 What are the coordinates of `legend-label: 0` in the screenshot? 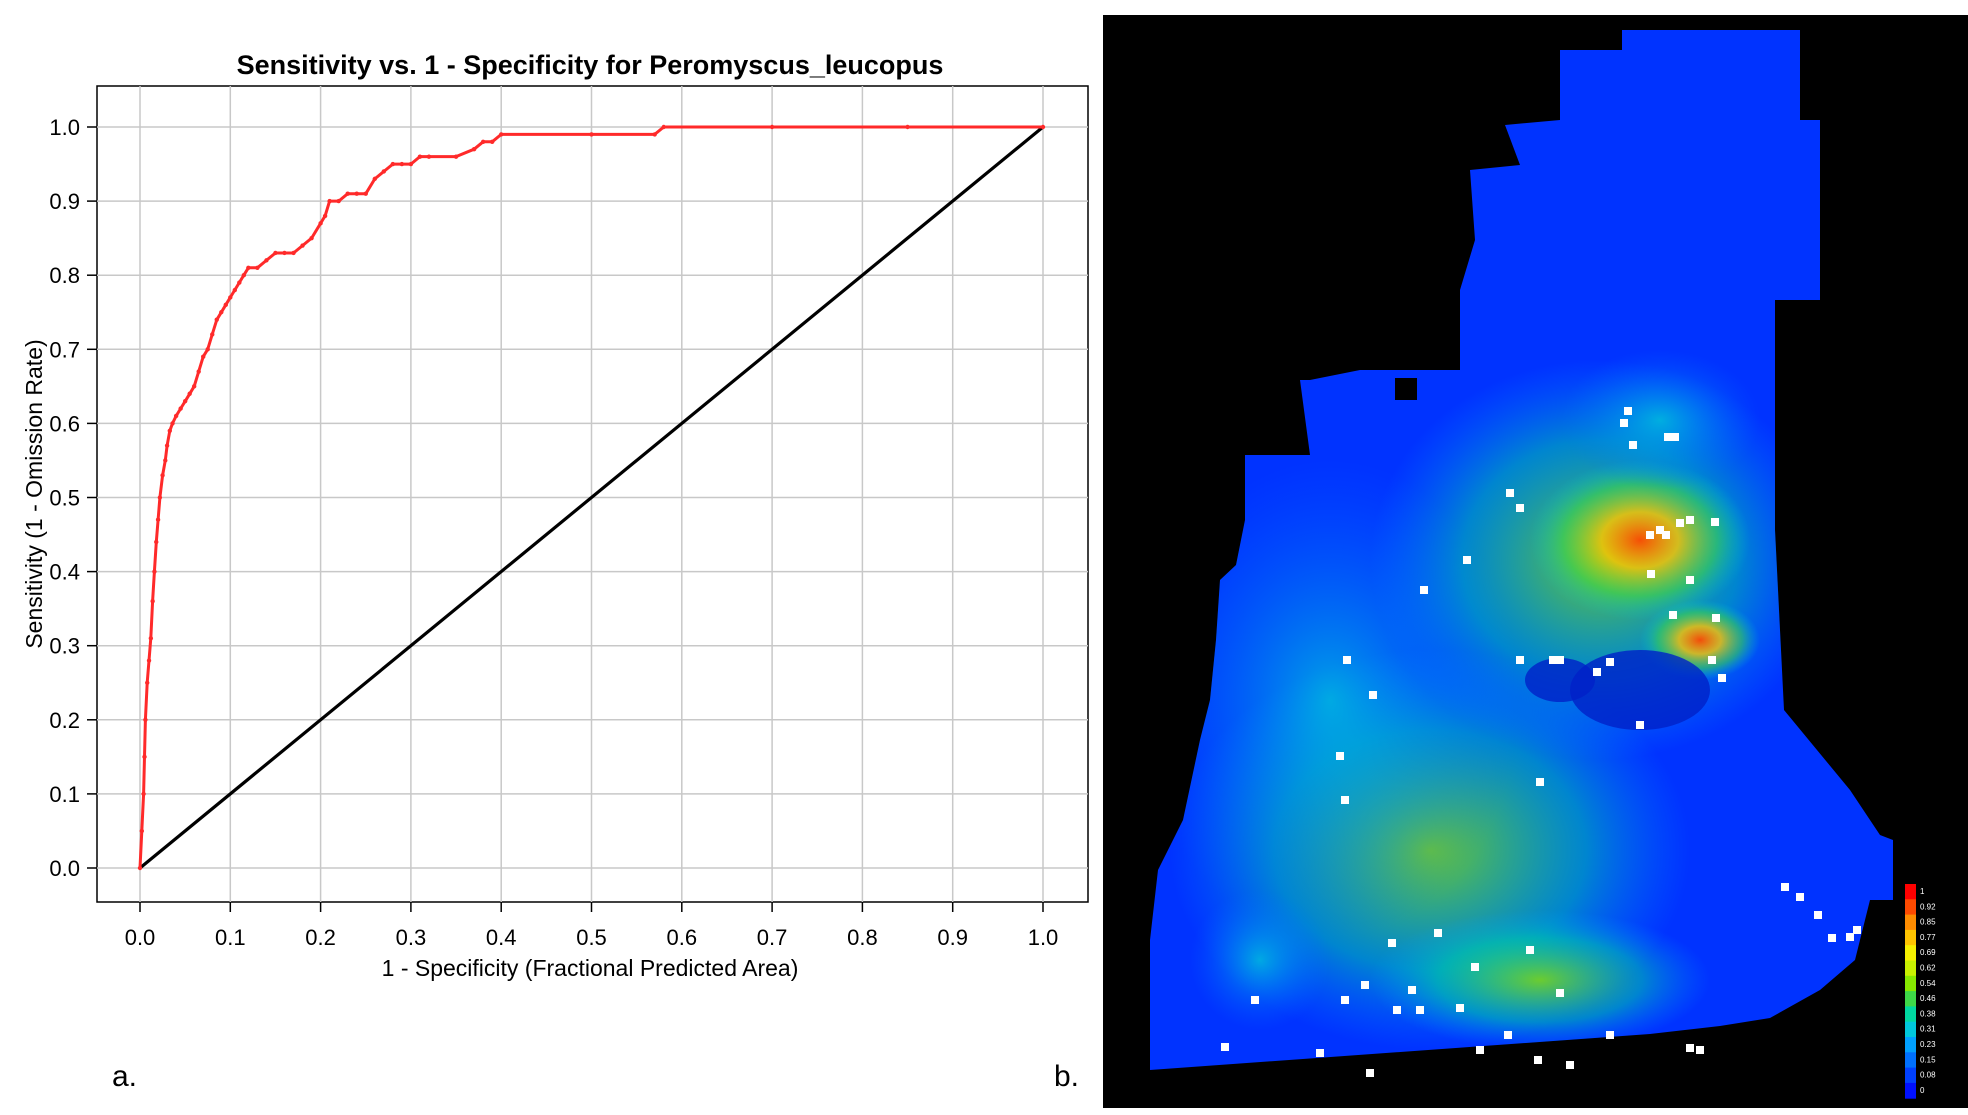 It's located at (1922, 1090).